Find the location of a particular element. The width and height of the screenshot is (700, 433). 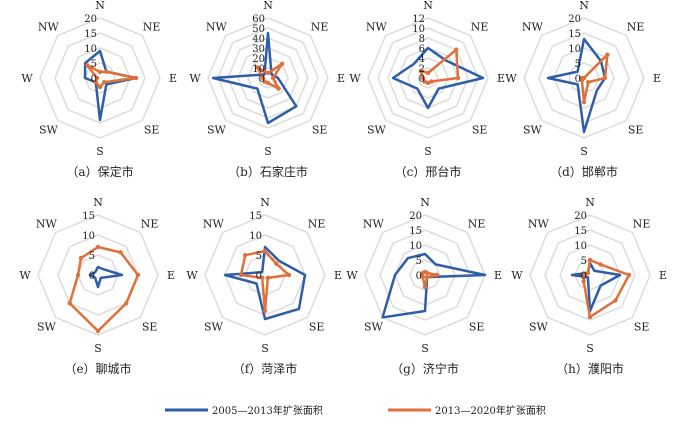

panel-caption: （b）石家庄市 is located at coordinates (268, 171).